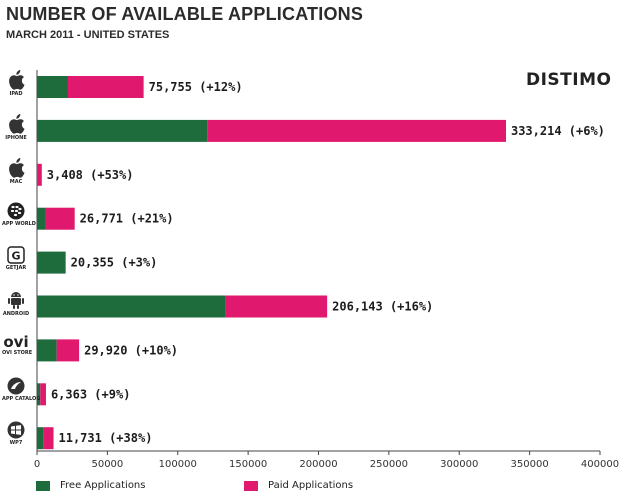 This screenshot has width=625, height=501. What do you see at coordinates (16, 94) in the screenshot?
I see `platform-caption: IPAD` at bounding box center [16, 94].